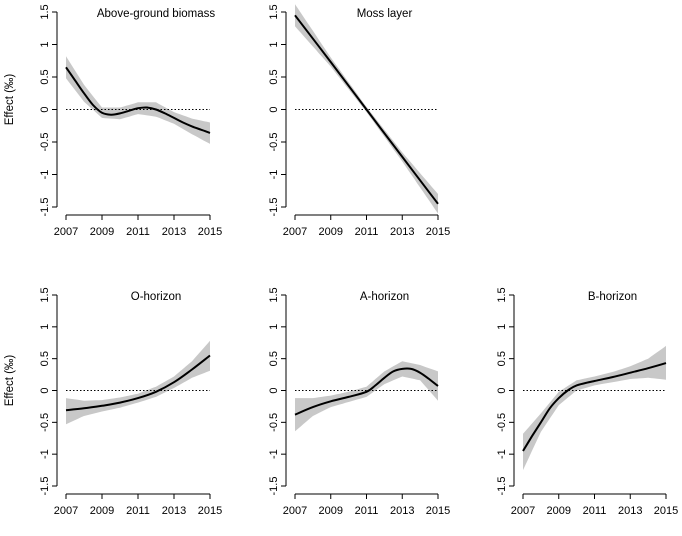 The height and width of the screenshot is (536, 682). What do you see at coordinates (612, 297) in the screenshot?
I see `panel-title: B-horizon` at bounding box center [612, 297].